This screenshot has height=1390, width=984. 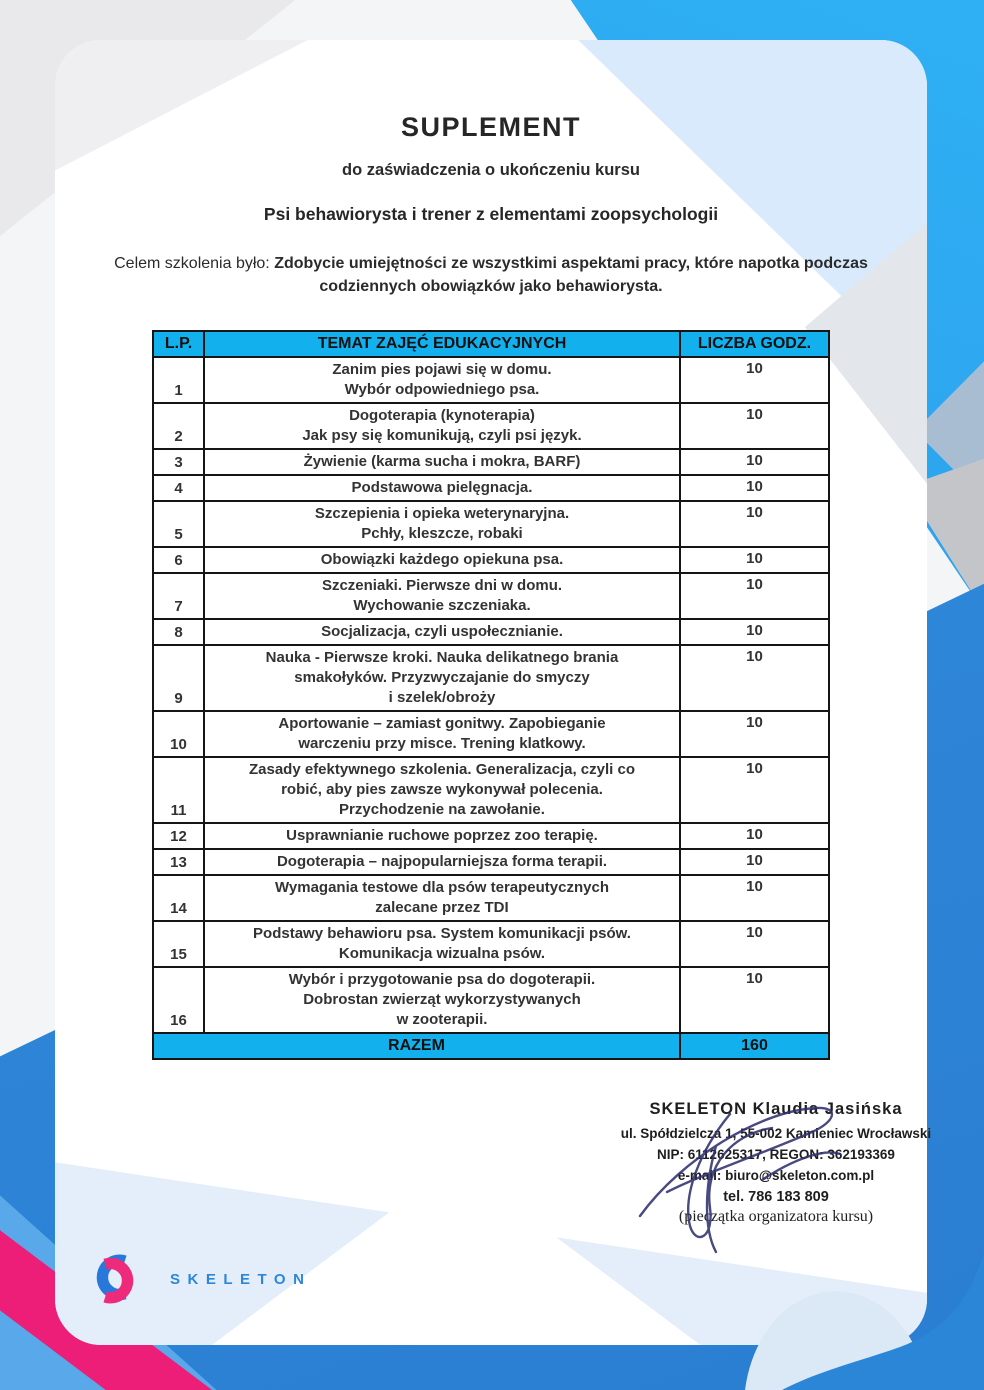 What do you see at coordinates (178, 462) in the screenshot?
I see `row-number-cell: 3` at bounding box center [178, 462].